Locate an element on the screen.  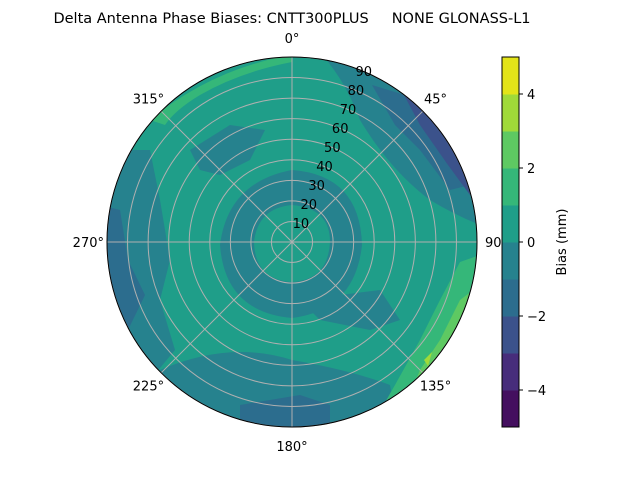
theta-tick-label: 225° is located at coordinates (148, 387).